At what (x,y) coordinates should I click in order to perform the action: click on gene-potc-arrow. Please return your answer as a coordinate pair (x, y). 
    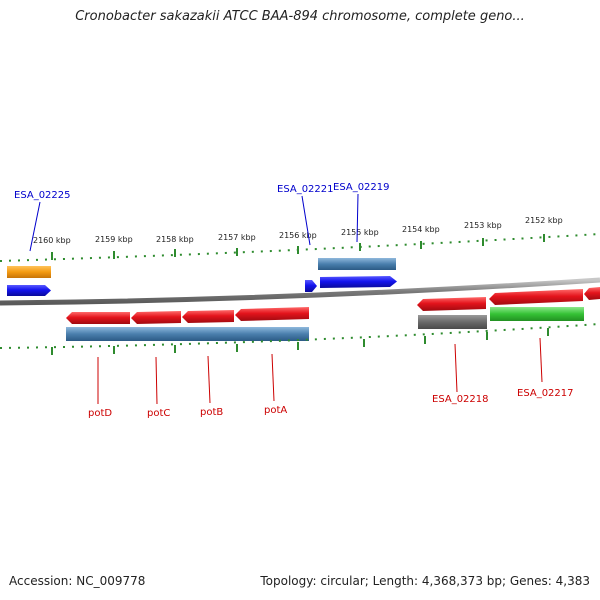
    Looking at the image, I should click on (156, 317).